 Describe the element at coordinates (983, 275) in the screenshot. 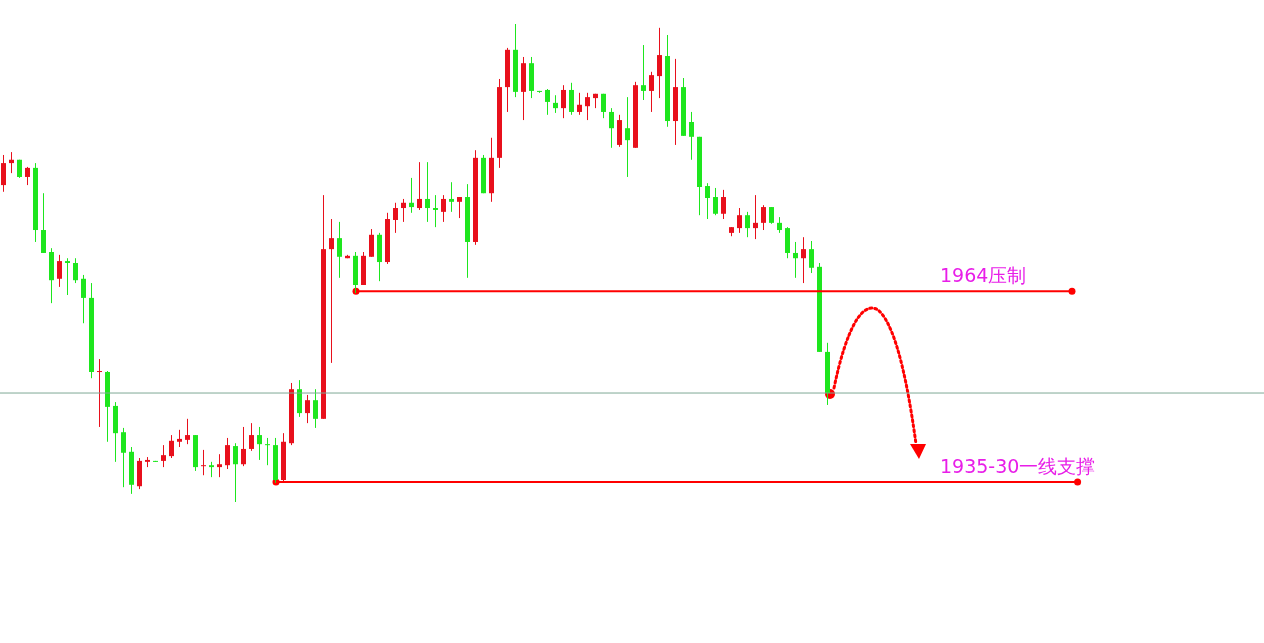

I see `ref-line-label: 1964压制` at that location.